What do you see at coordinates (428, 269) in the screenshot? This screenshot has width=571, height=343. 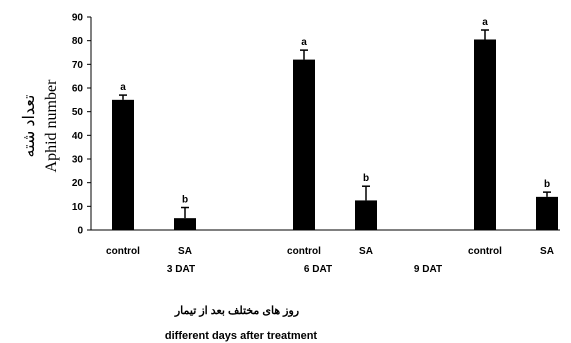 I see `group-label: 9 DAT` at bounding box center [428, 269].